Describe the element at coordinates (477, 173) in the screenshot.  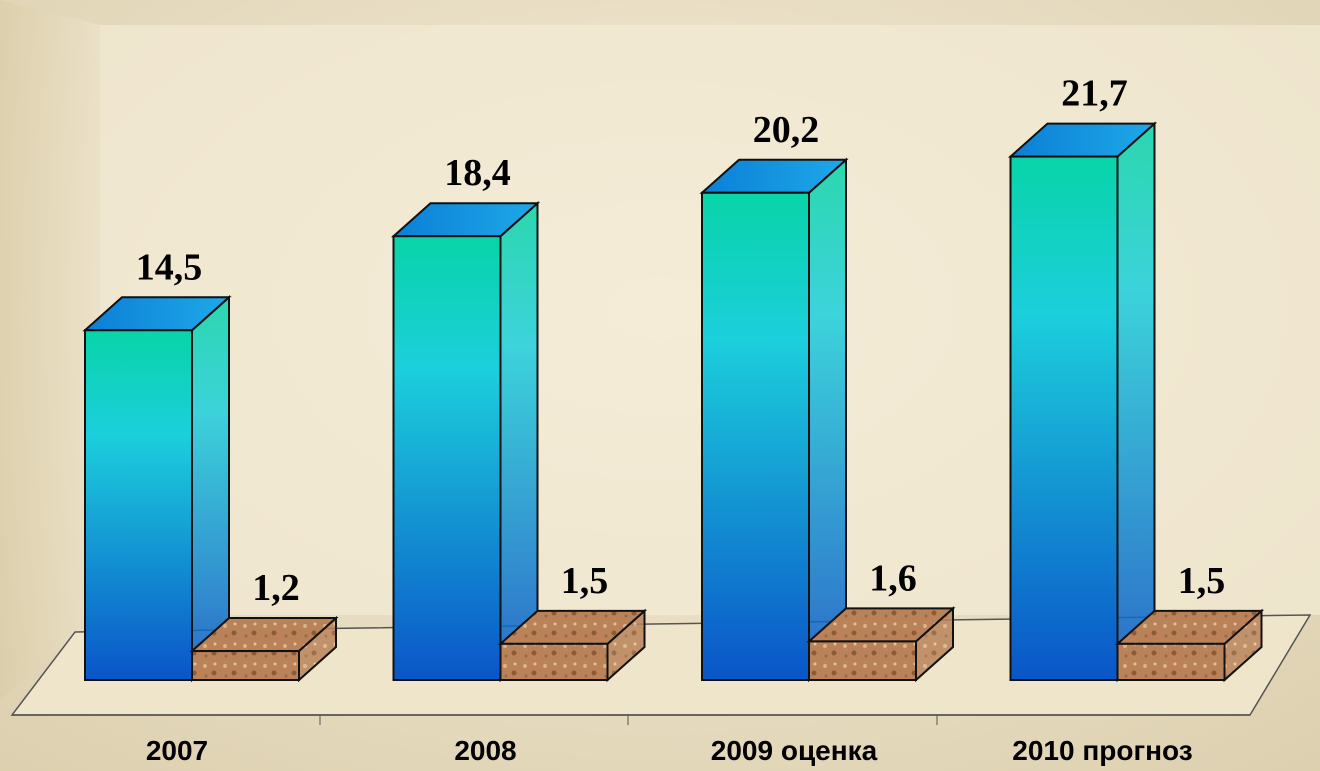
I see `value-label: 18,4` at that location.